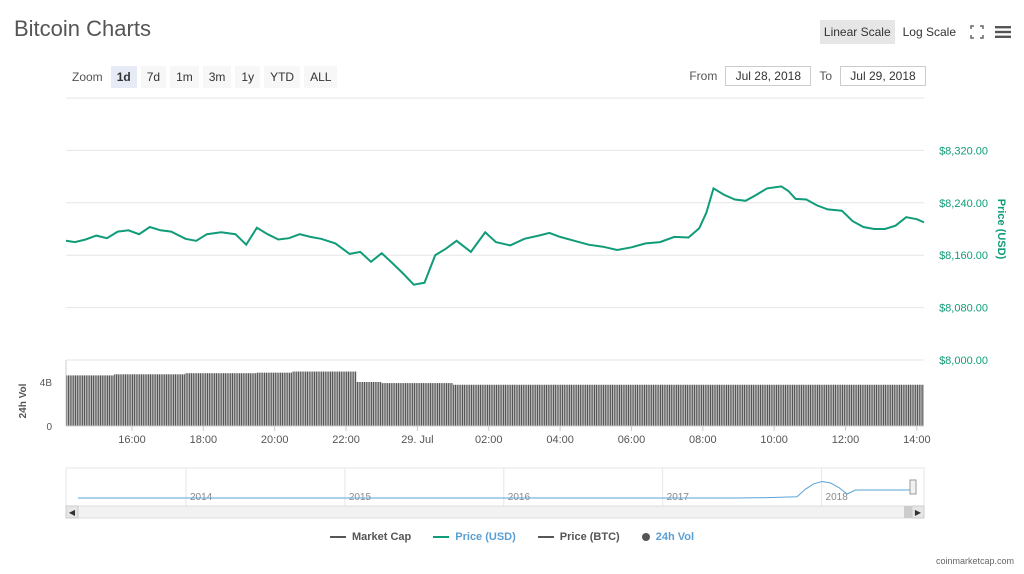 This screenshot has width=1024, height=574. I want to click on to-date-input, so click(883, 76).